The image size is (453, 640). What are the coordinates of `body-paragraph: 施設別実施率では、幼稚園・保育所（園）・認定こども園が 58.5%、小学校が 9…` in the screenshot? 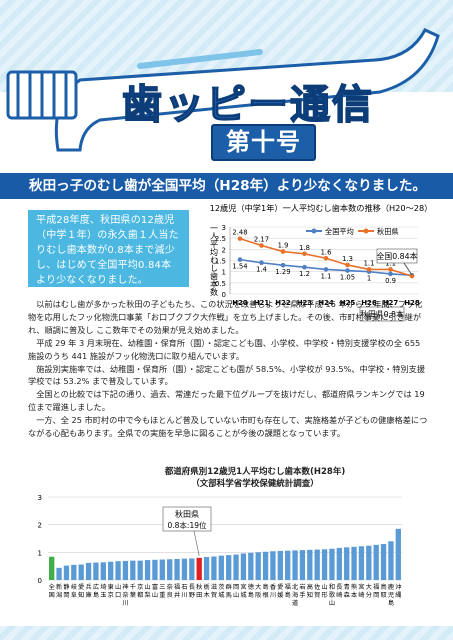 It's located at (227, 375).